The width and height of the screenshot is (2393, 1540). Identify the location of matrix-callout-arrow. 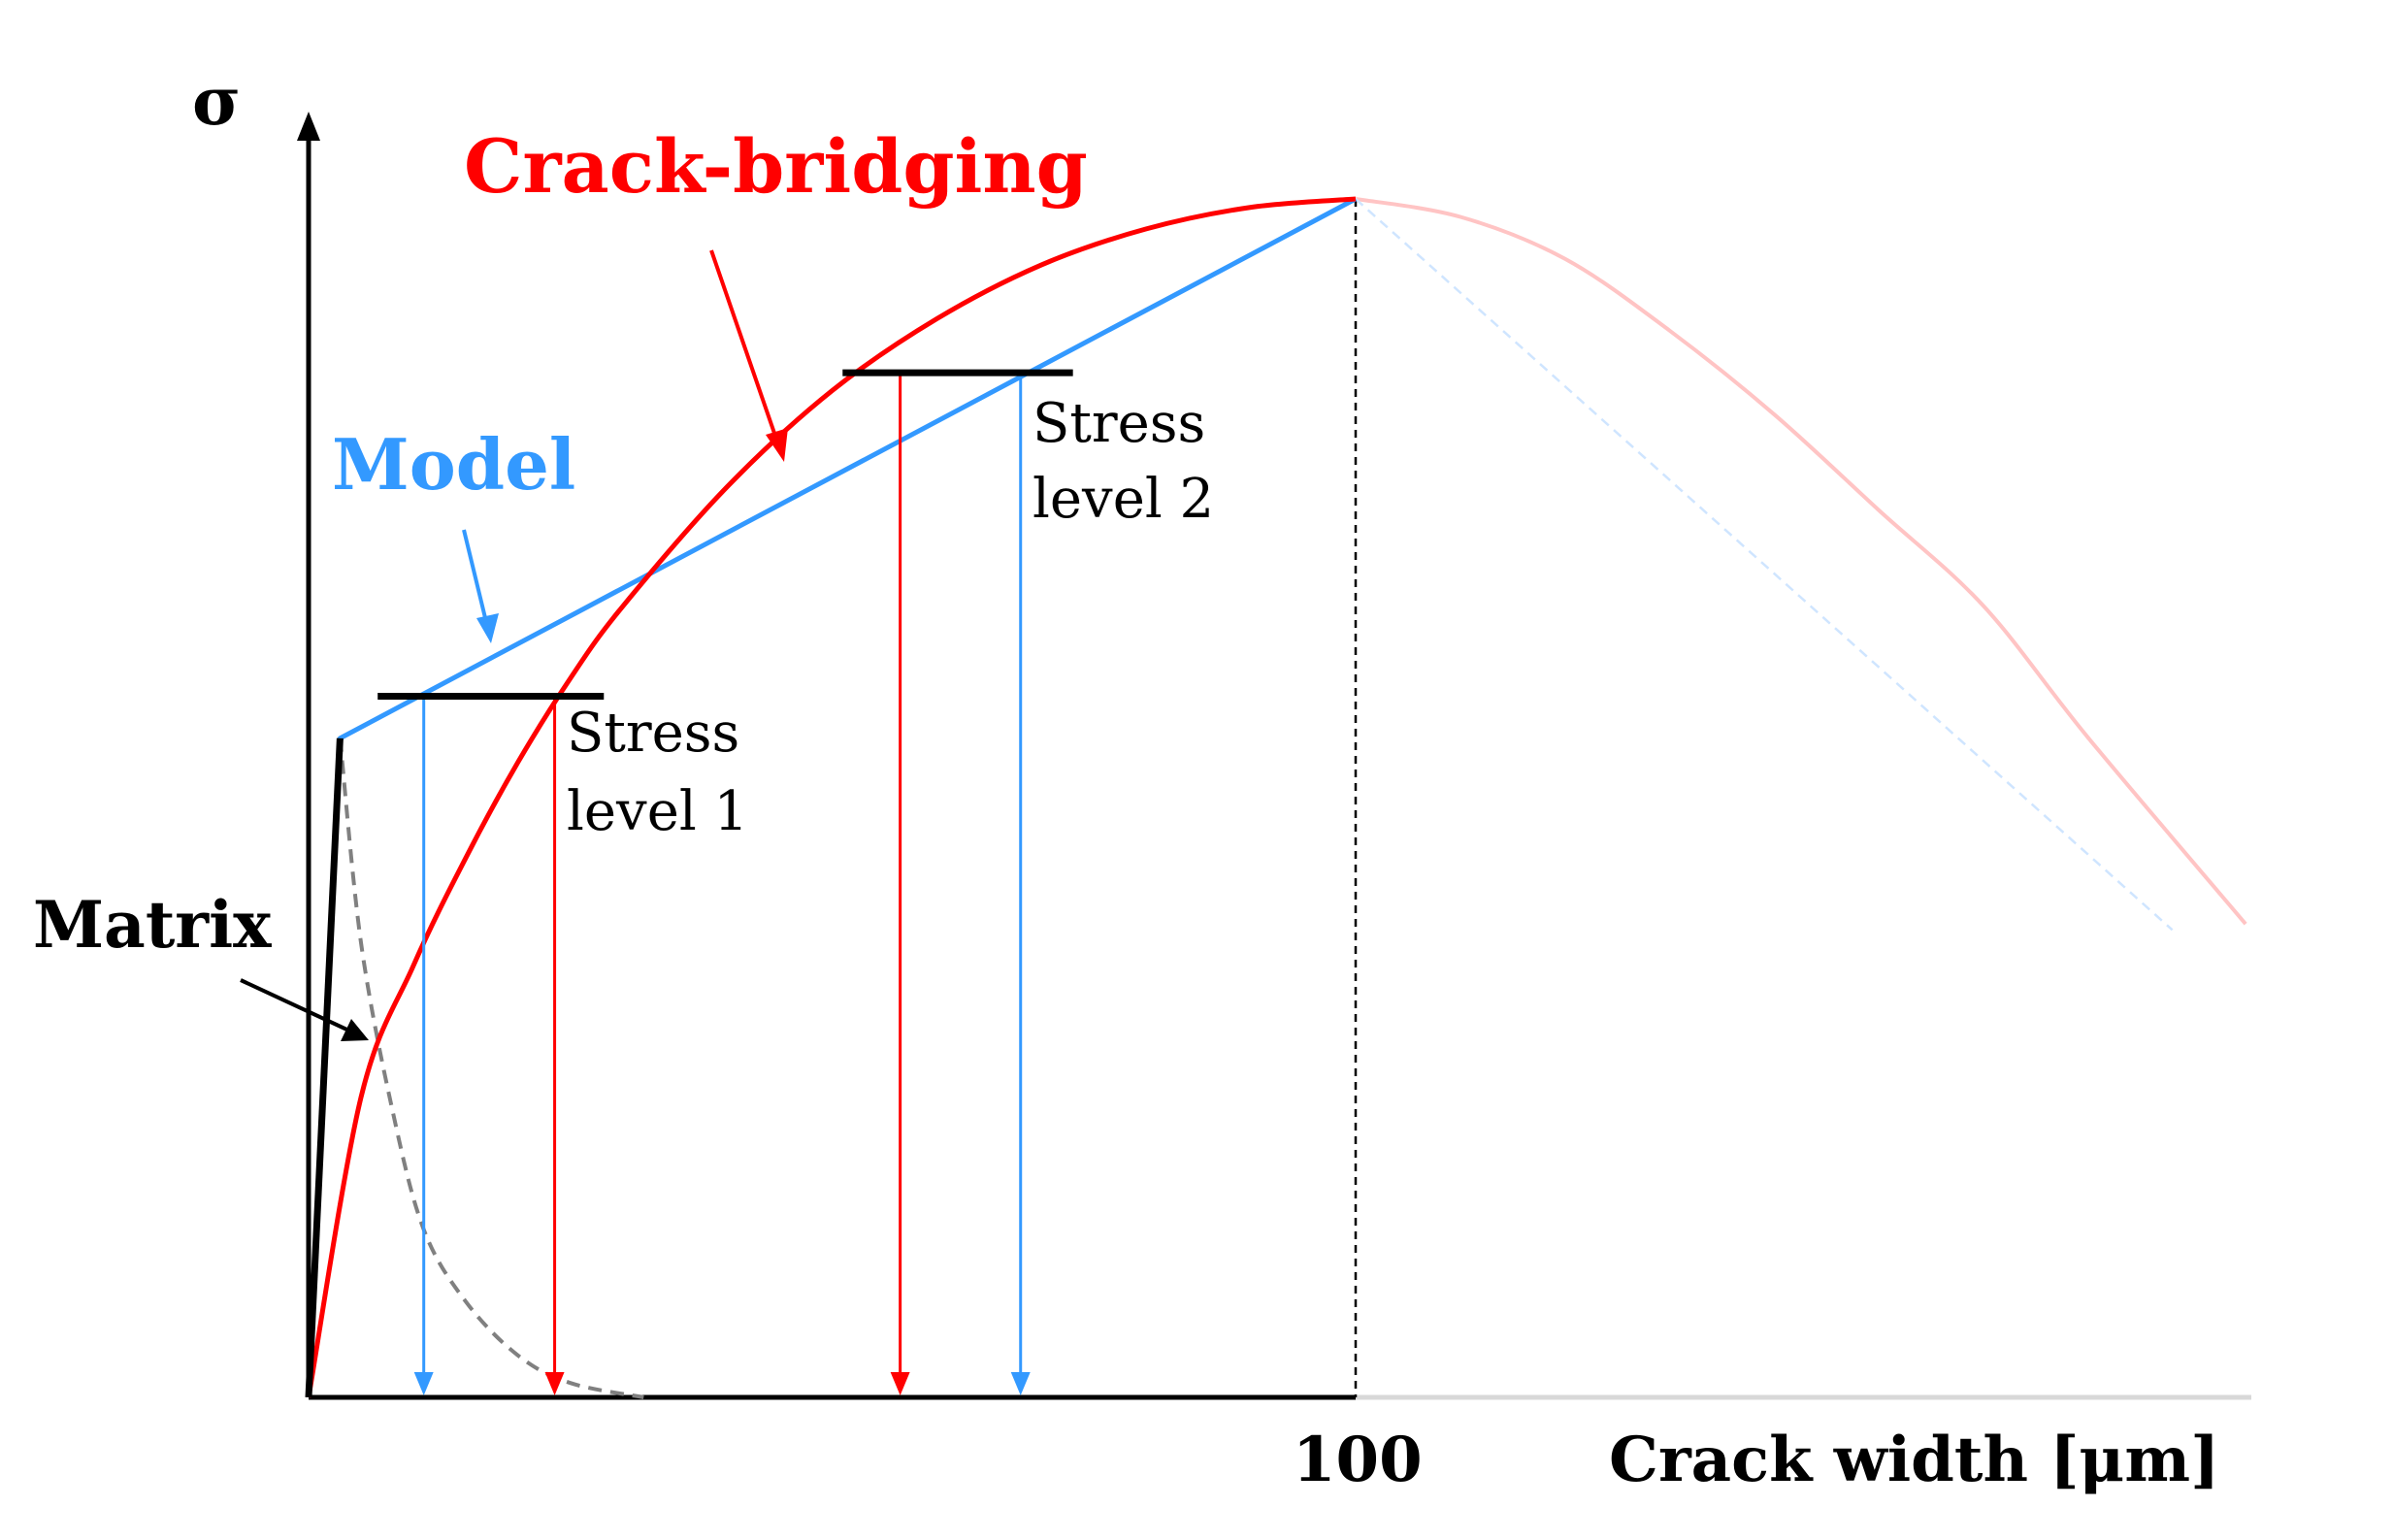
(297, 1006).